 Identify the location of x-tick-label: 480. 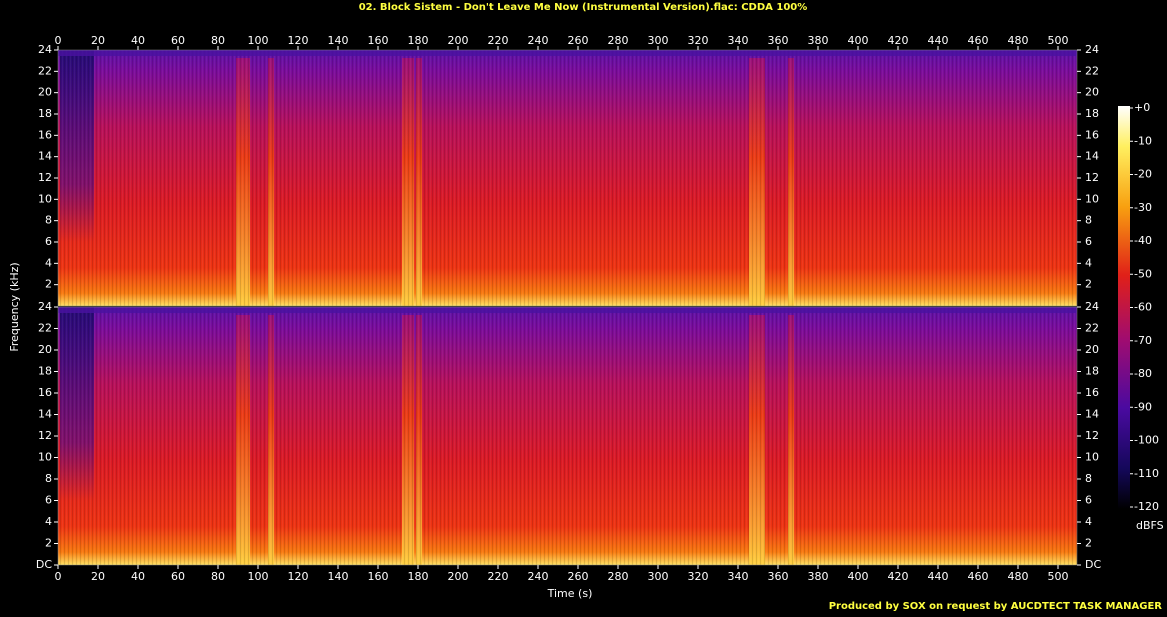
(1018, 576).